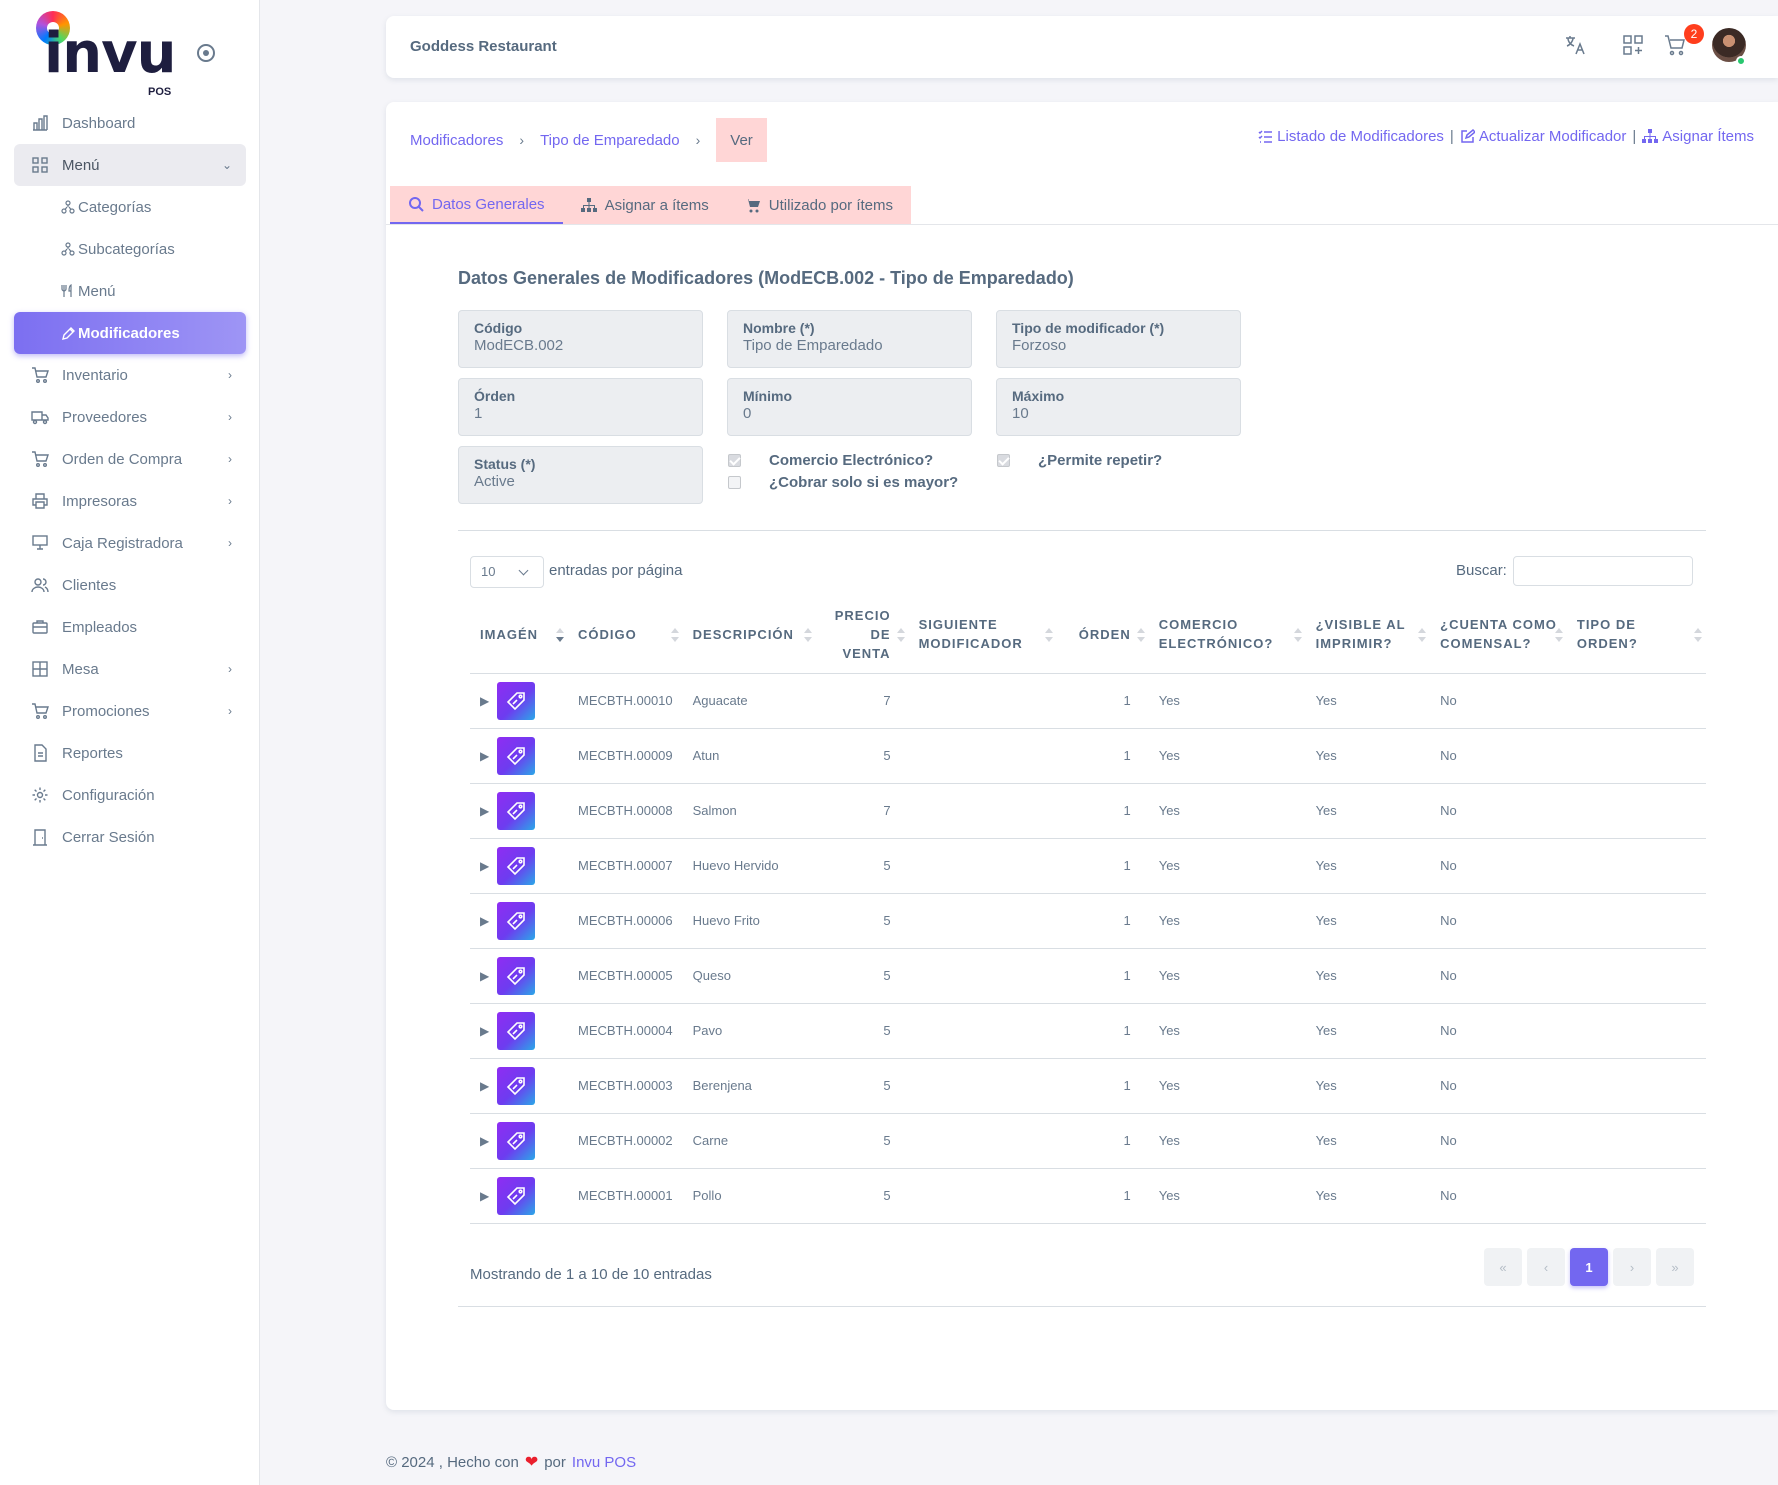 This screenshot has height=1485, width=1778. I want to click on table-row: ▶ MECBTH.00002 Carne 5 1 Yes Yes No, so click(1088, 1141).